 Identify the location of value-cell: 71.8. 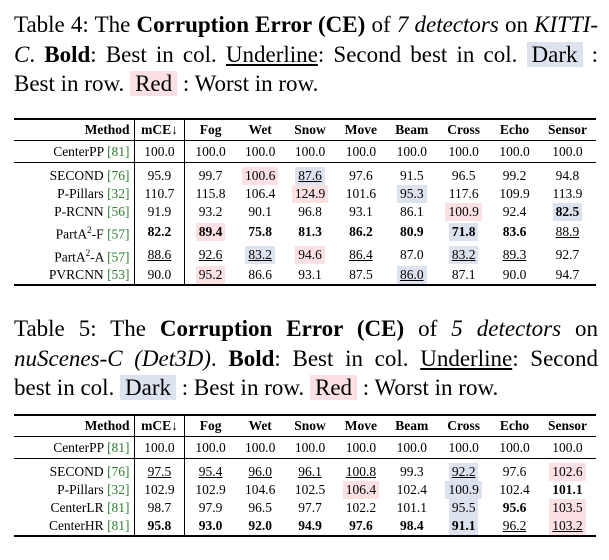
(463, 232).